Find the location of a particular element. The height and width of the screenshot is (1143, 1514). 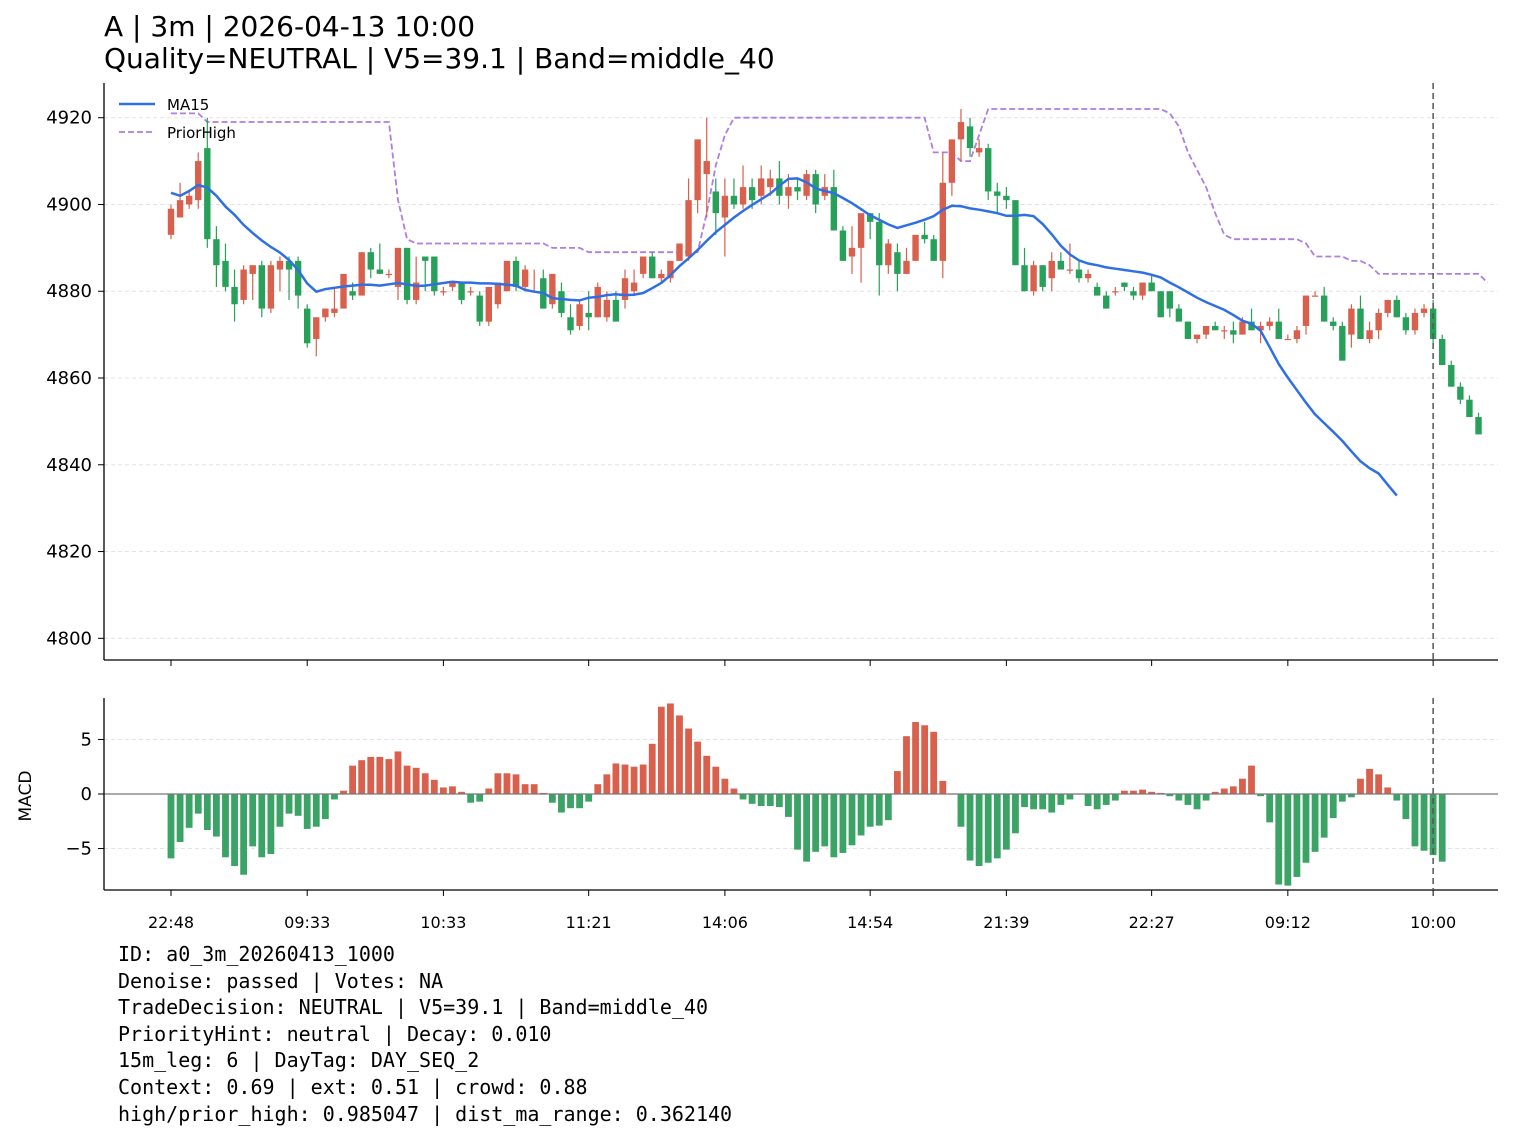

price-y-tick-label: 4880 is located at coordinates (69, 291).